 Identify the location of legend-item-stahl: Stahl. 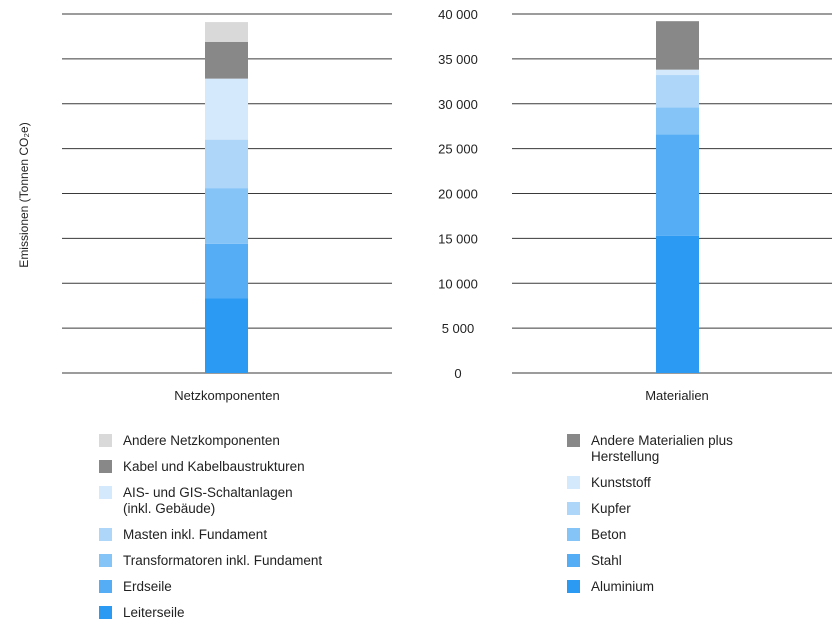
(650, 561).